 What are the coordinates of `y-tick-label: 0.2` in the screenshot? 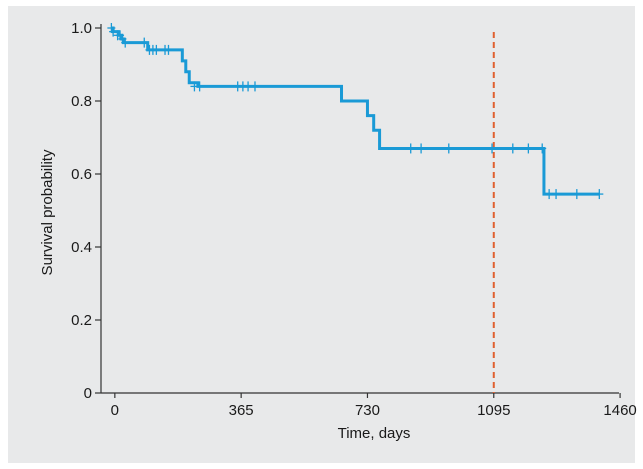 It's located at (81, 320).